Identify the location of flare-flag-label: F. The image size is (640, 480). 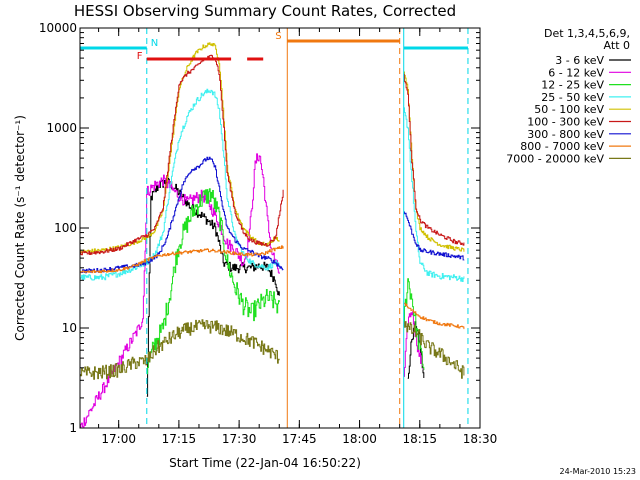
(140, 56).